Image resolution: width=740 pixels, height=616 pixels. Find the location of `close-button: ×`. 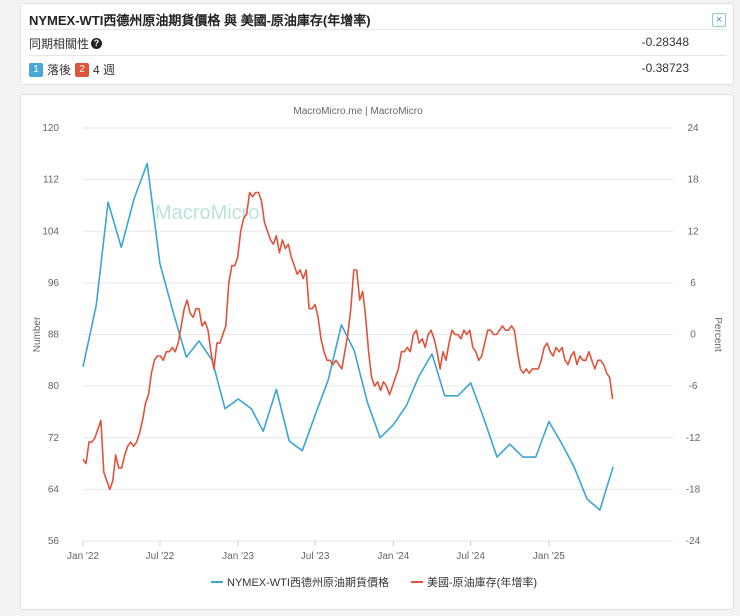

close-button: × is located at coordinates (719, 20).